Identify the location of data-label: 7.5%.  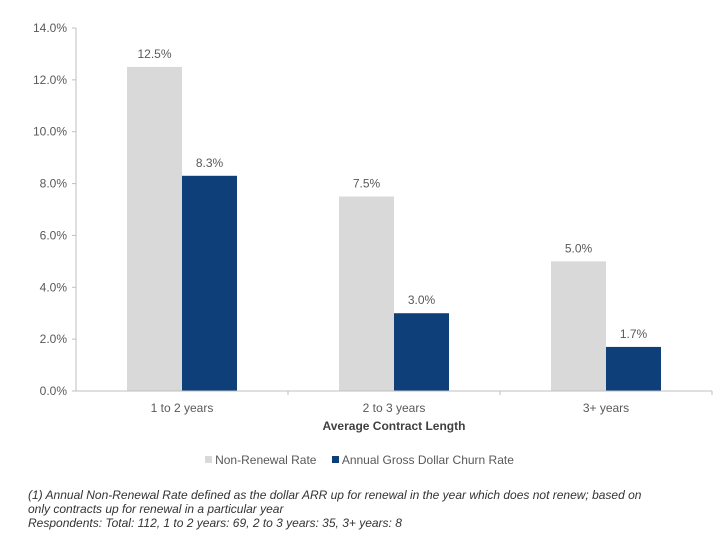
(367, 184).